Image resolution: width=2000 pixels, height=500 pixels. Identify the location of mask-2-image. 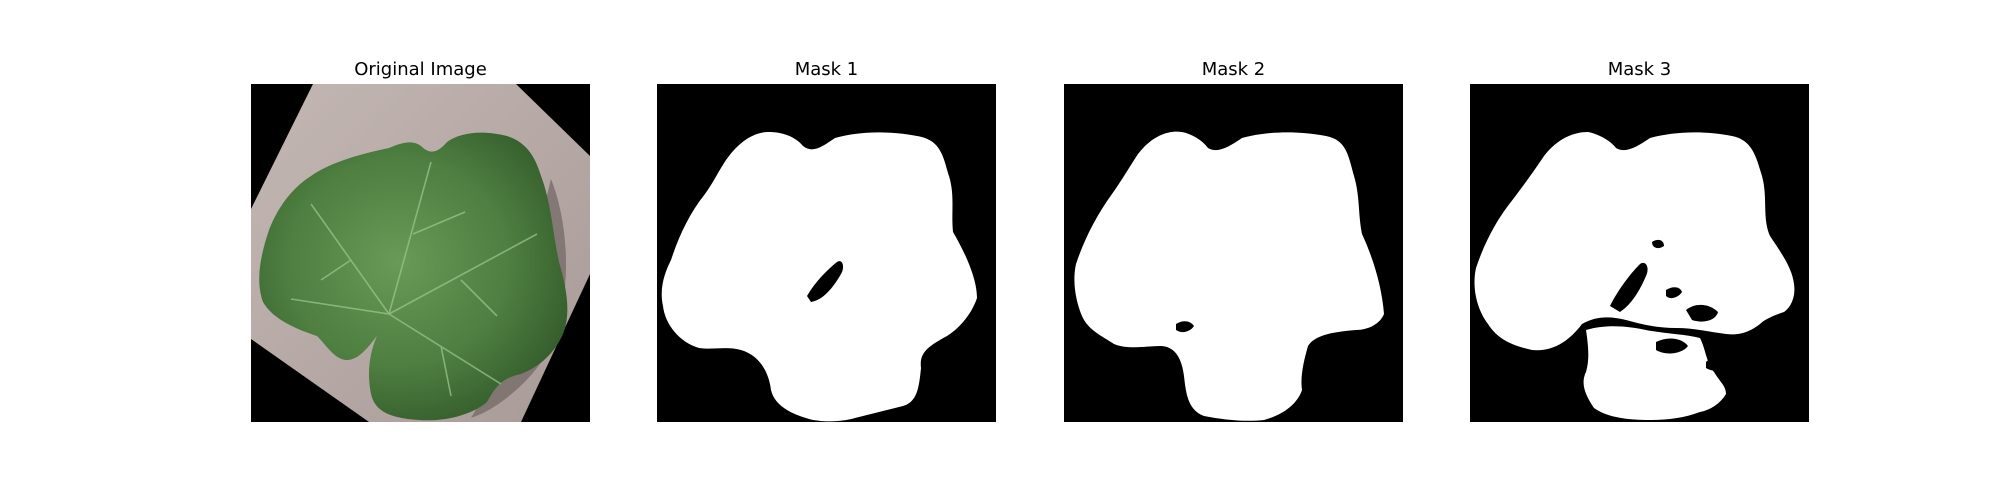
(1233, 253).